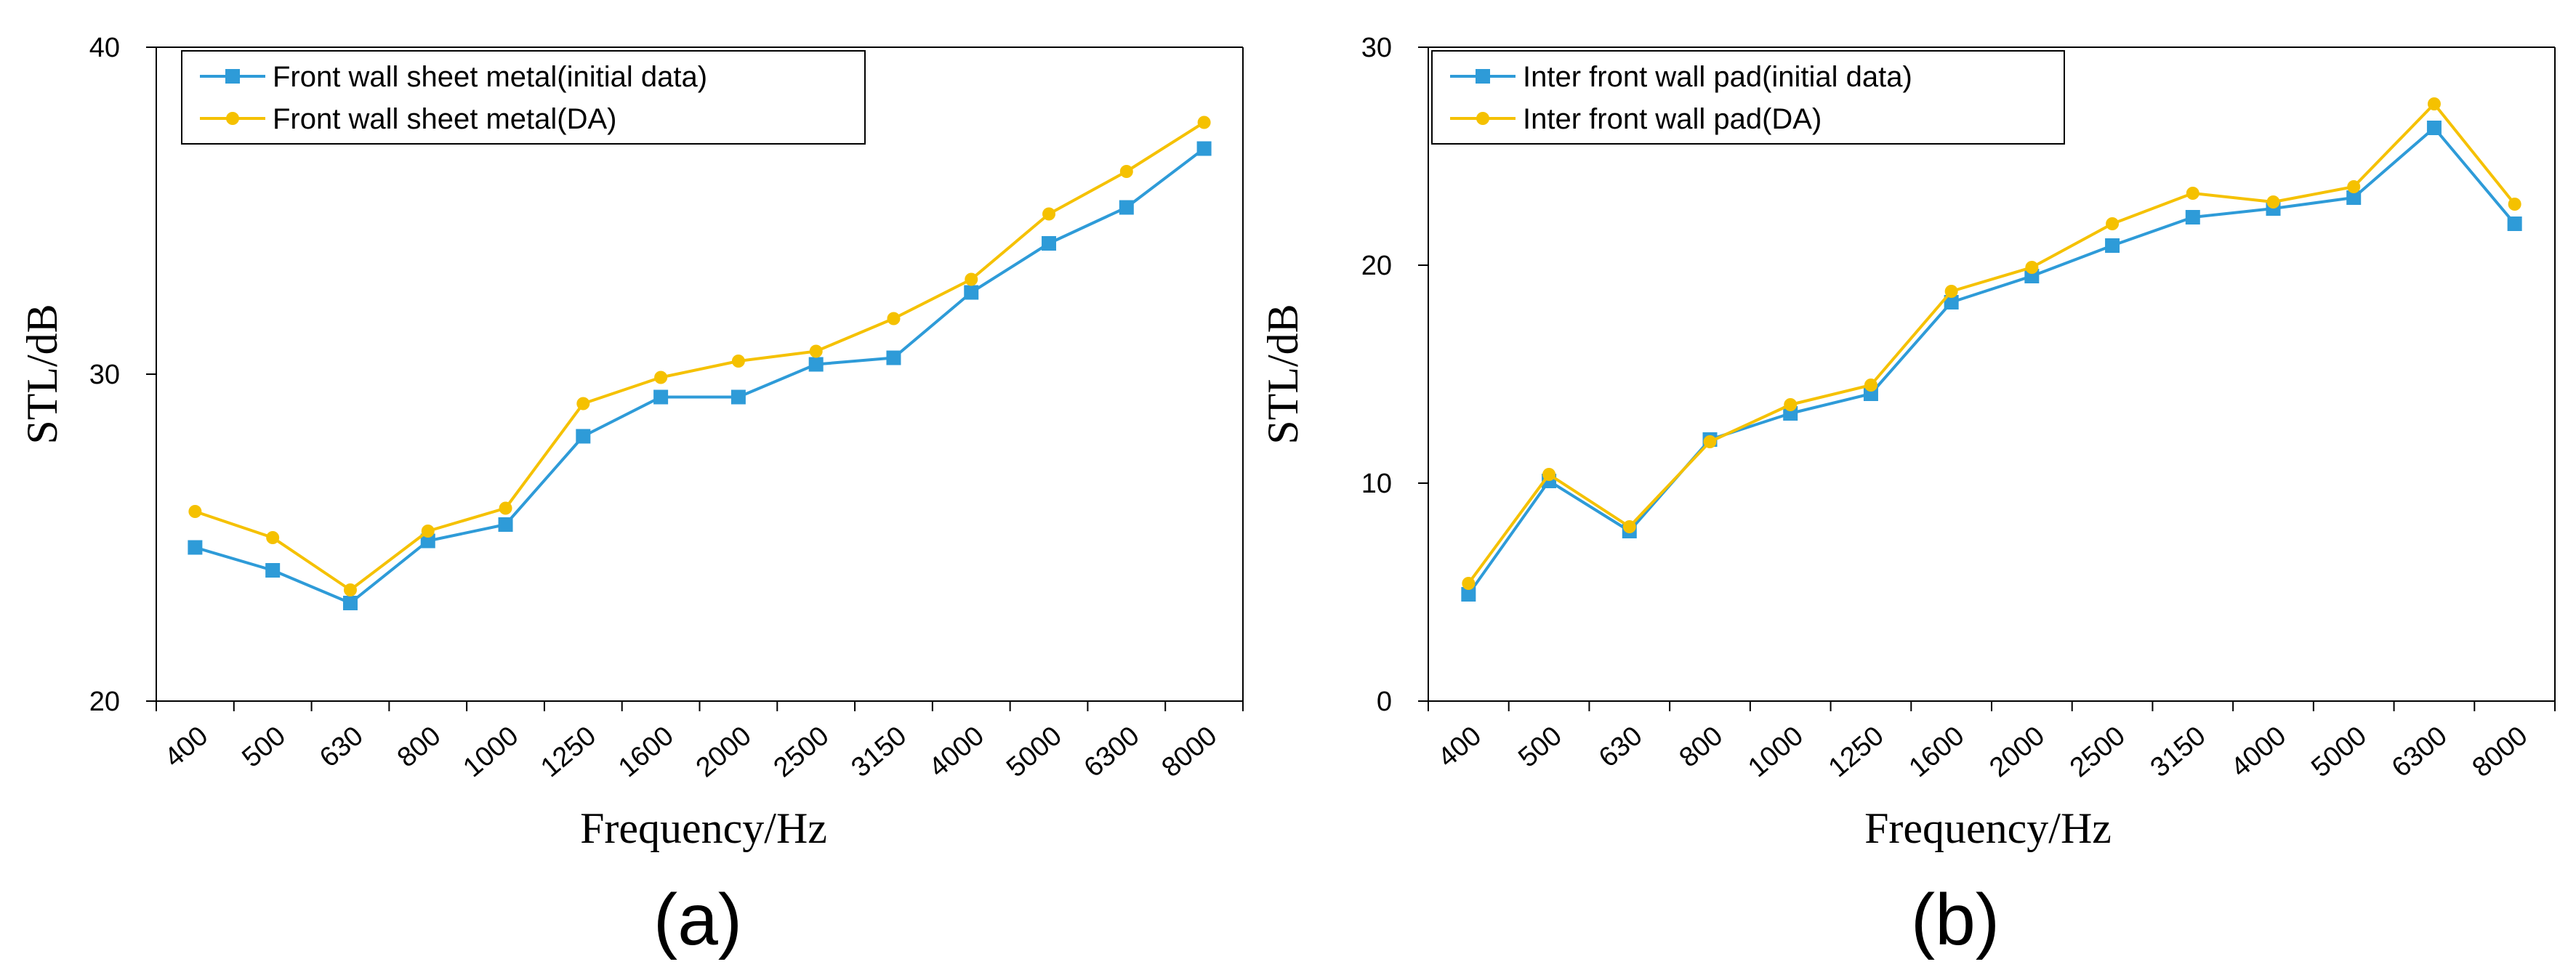 The height and width of the screenshot is (967, 2576). What do you see at coordinates (490, 77) in the screenshot?
I see `legend-label: Front wall sheet metal(initial data)` at bounding box center [490, 77].